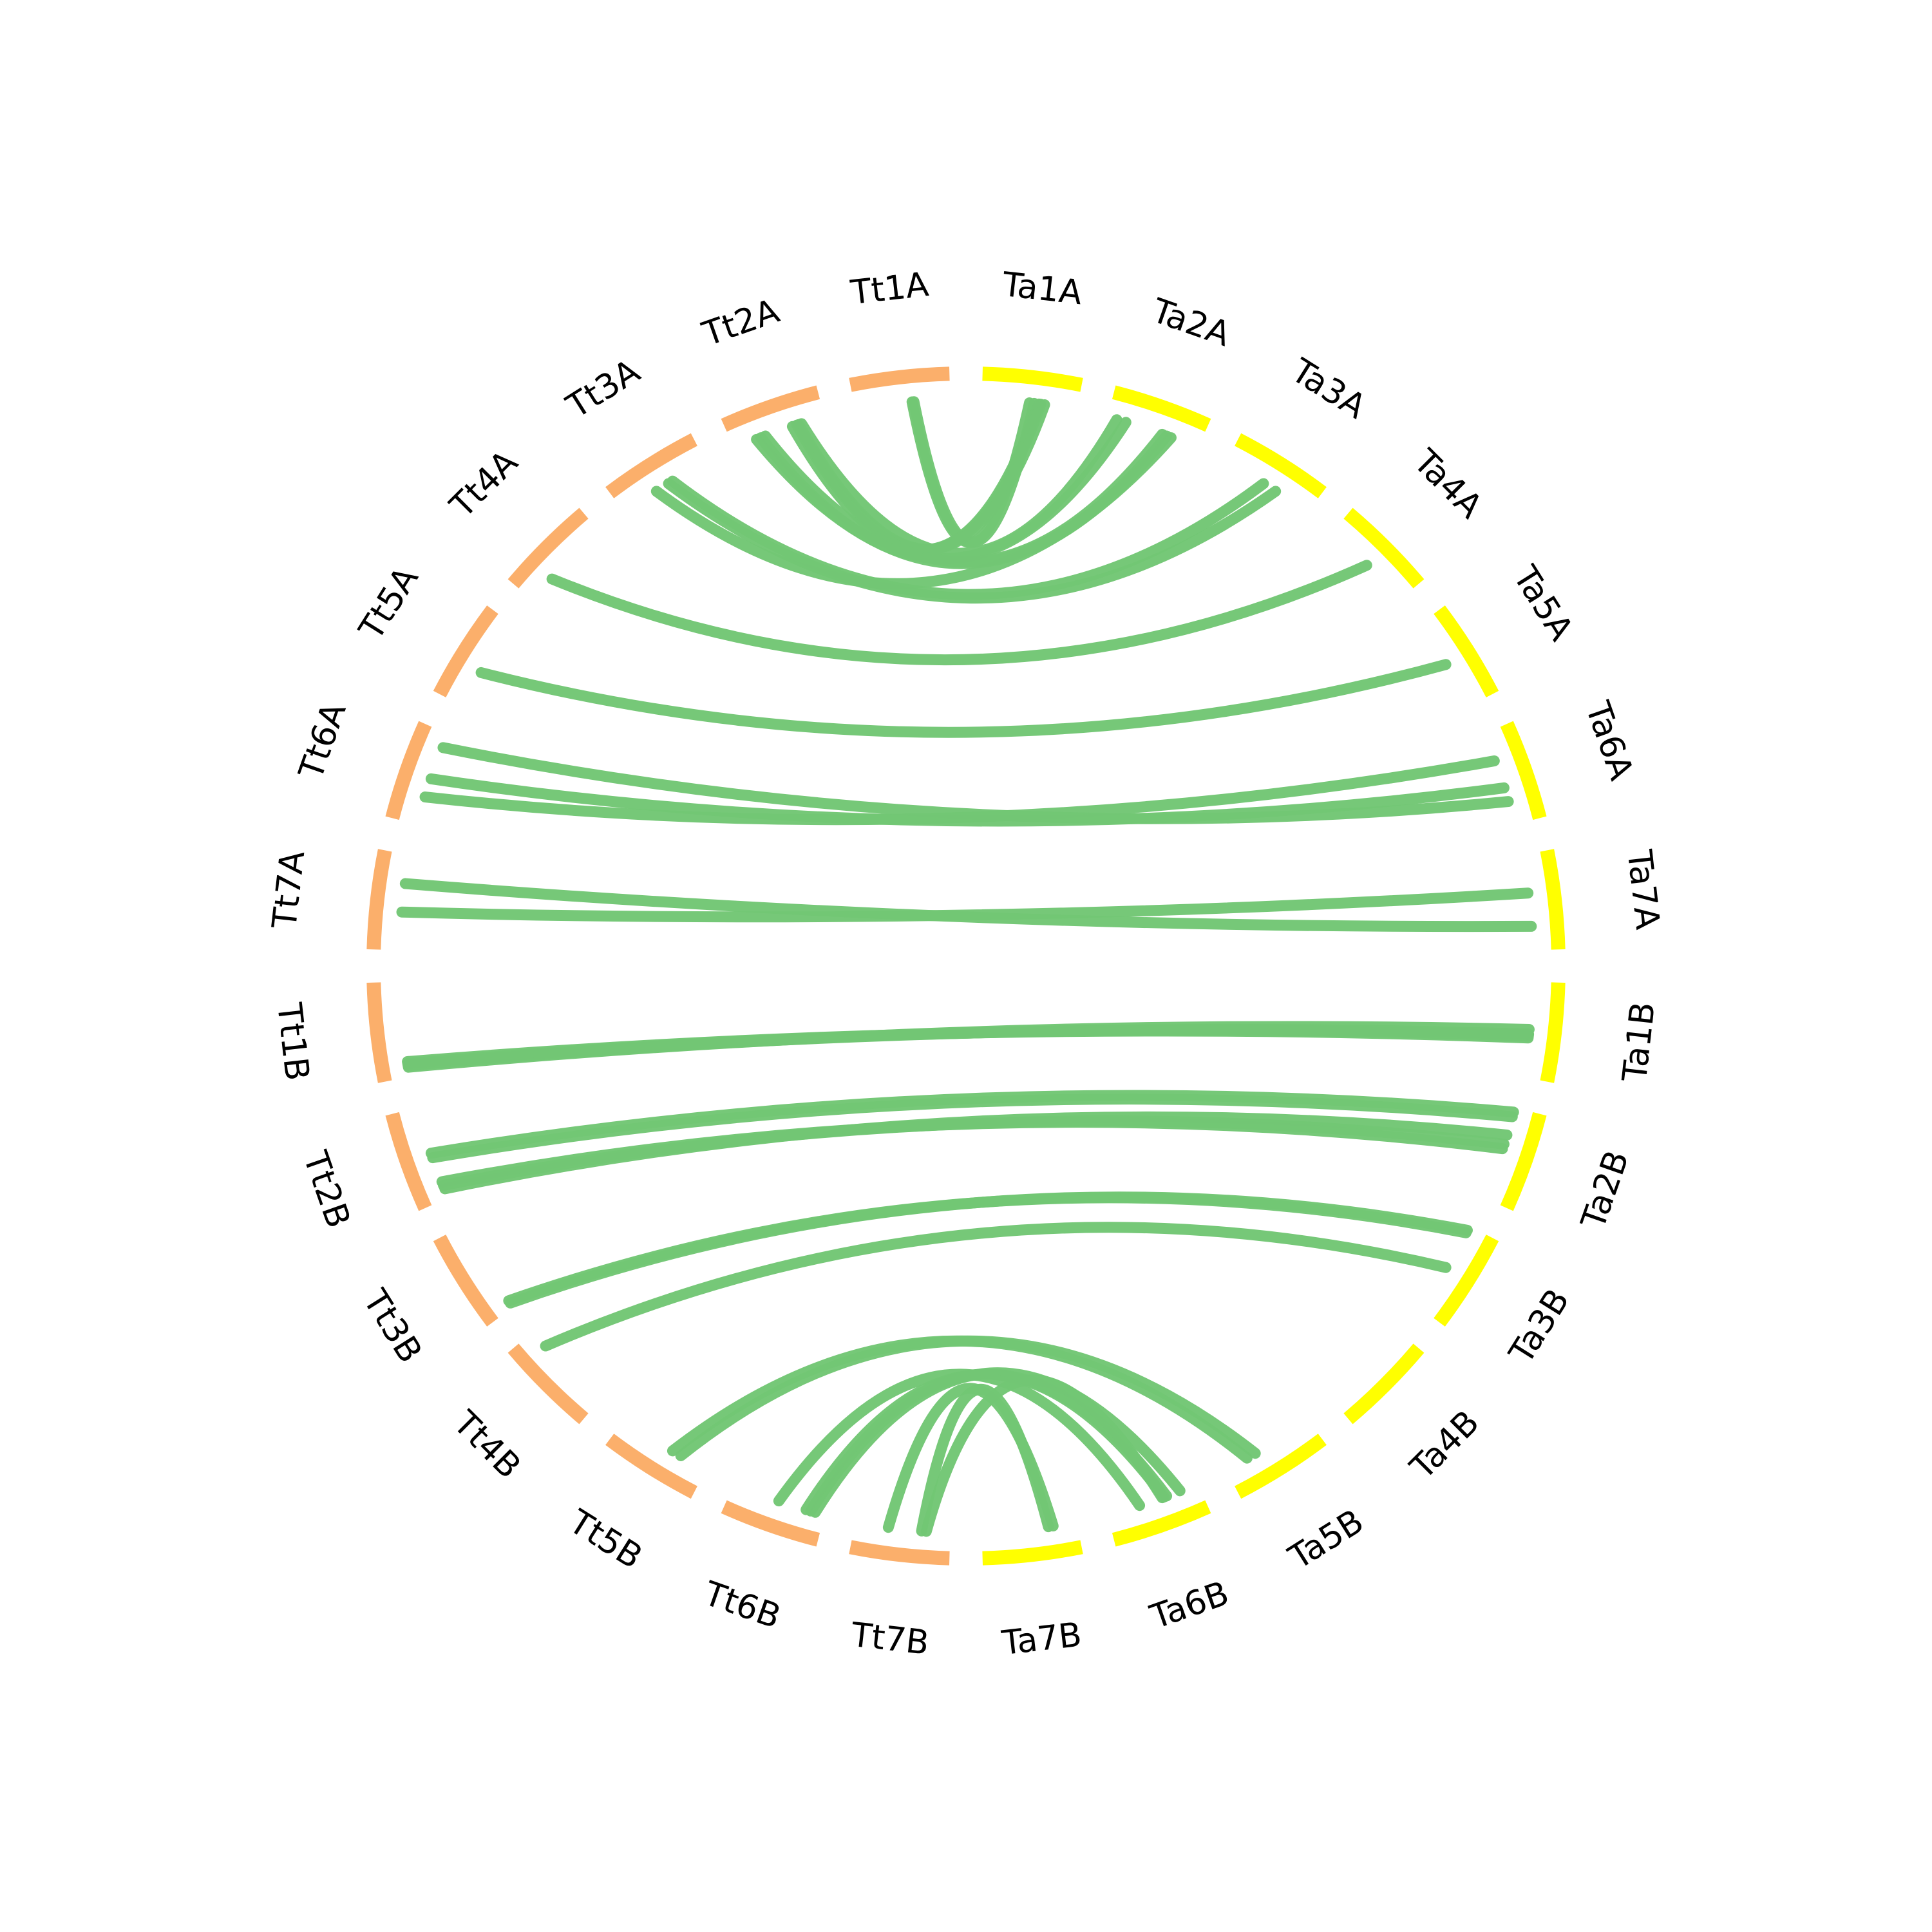 The width and height of the screenshot is (1932, 1932). What do you see at coordinates (771, 1523) in the screenshot?
I see `chromosome-arc-tt6b` at bounding box center [771, 1523].